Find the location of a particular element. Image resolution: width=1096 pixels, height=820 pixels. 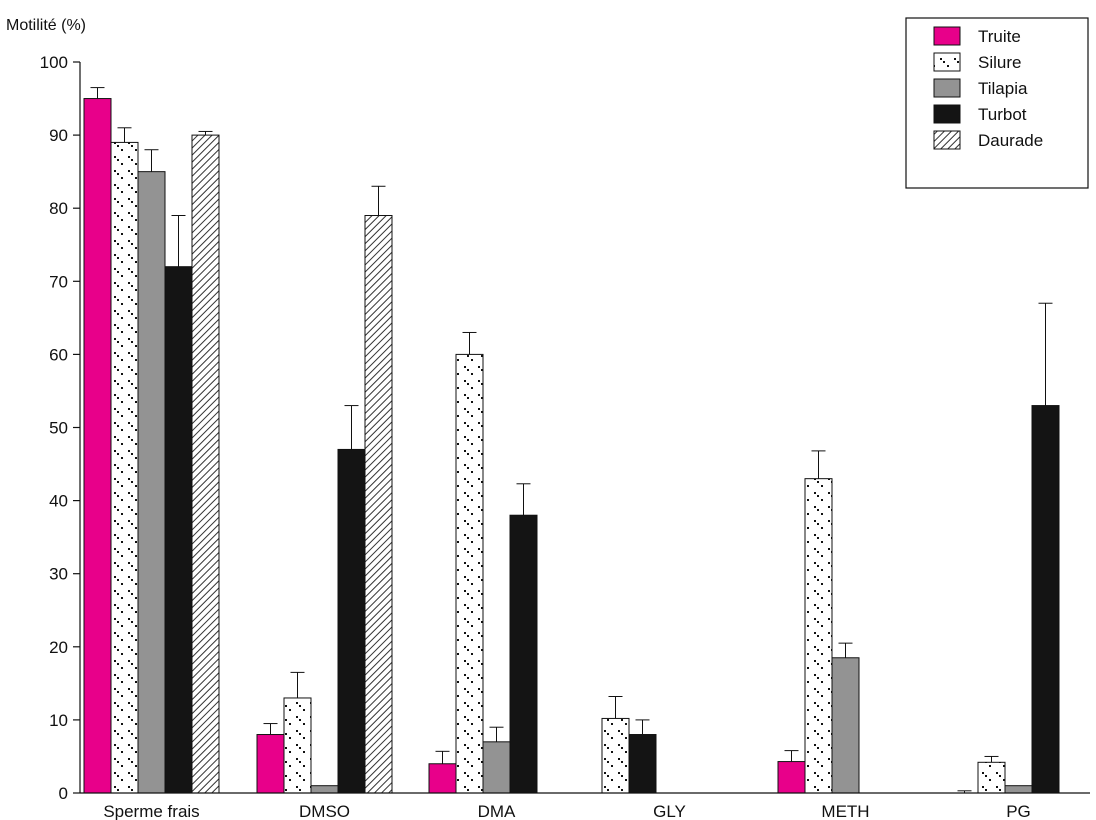

y-tick-label: 60 is located at coordinates (58, 354).